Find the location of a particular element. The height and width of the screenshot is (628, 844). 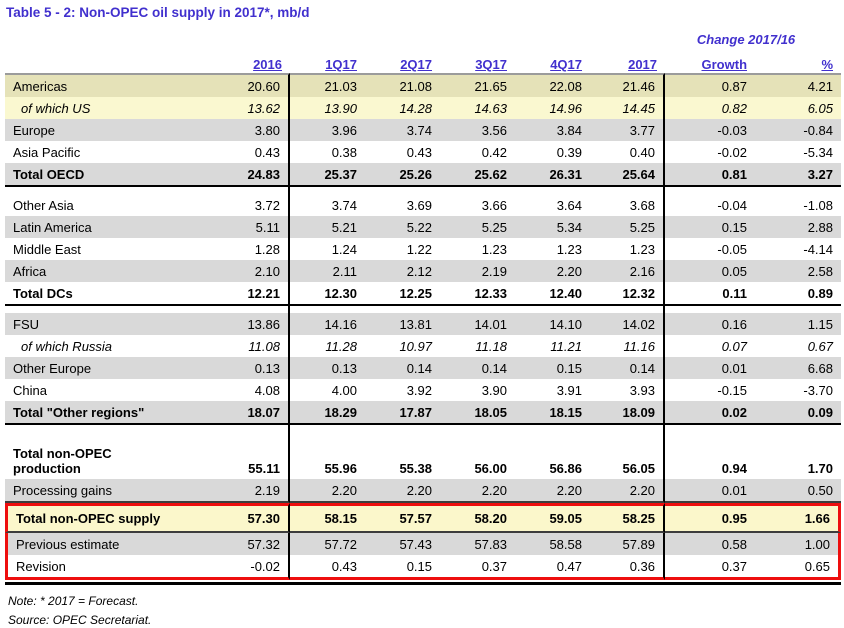

cell: 0.36 is located at coordinates (628, 567).